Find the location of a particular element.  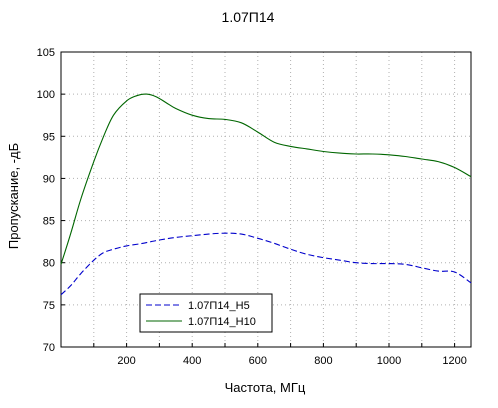

x-tick-label: 600 is located at coordinates (258, 361).